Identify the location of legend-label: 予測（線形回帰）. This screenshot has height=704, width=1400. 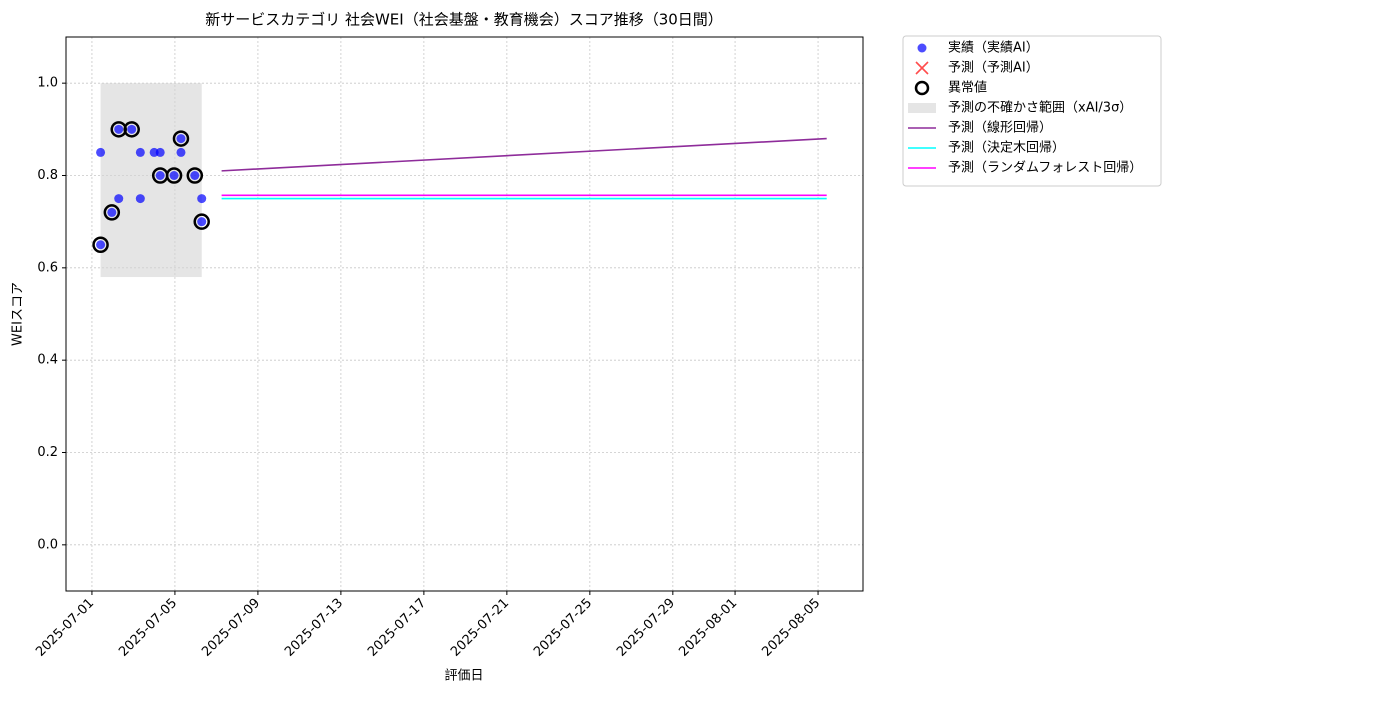
(1000, 128).